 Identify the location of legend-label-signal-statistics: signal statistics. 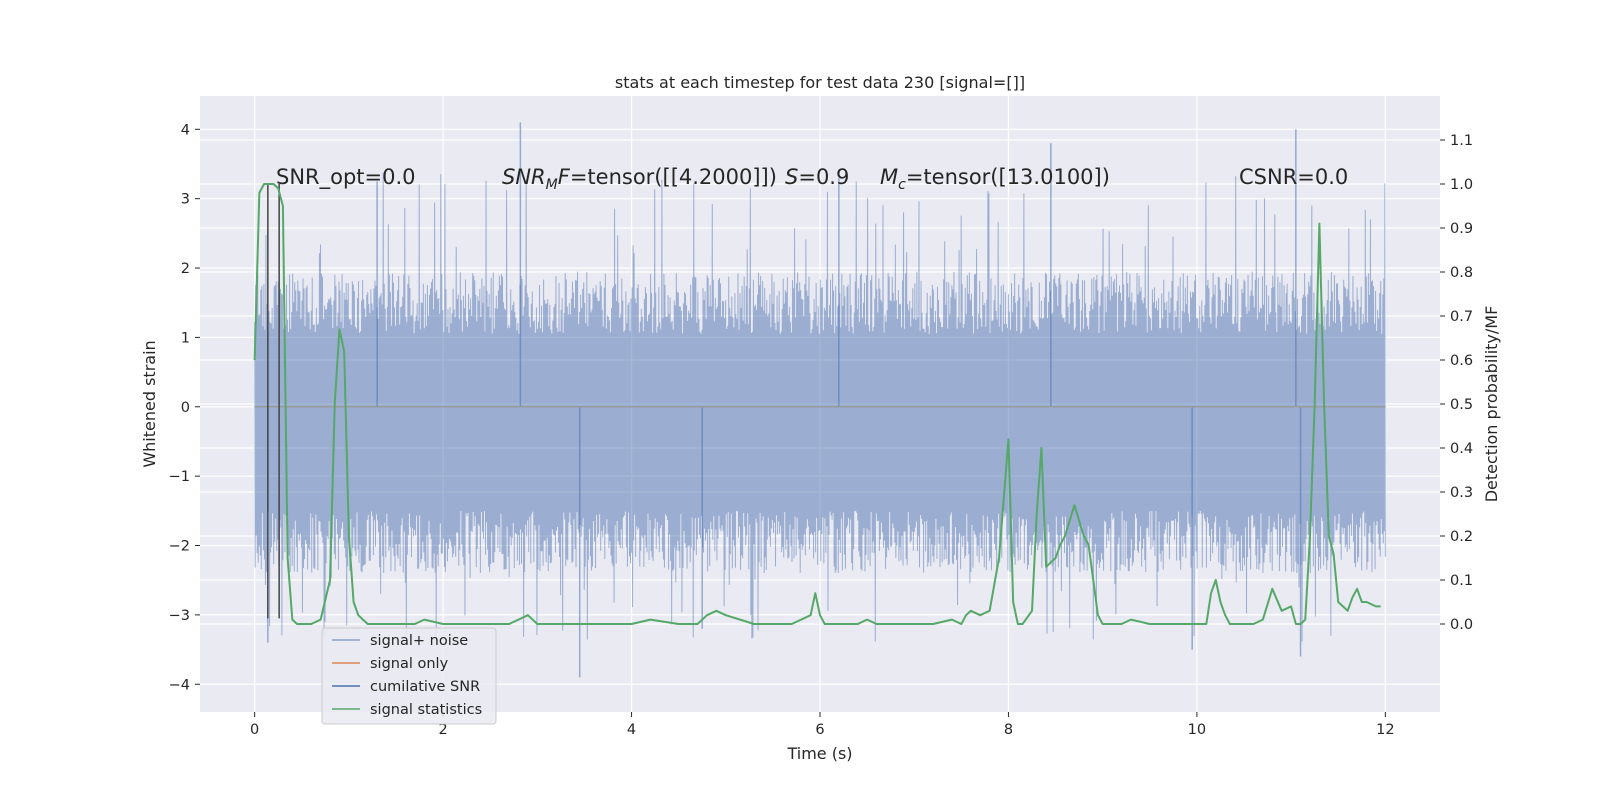
(426, 710).